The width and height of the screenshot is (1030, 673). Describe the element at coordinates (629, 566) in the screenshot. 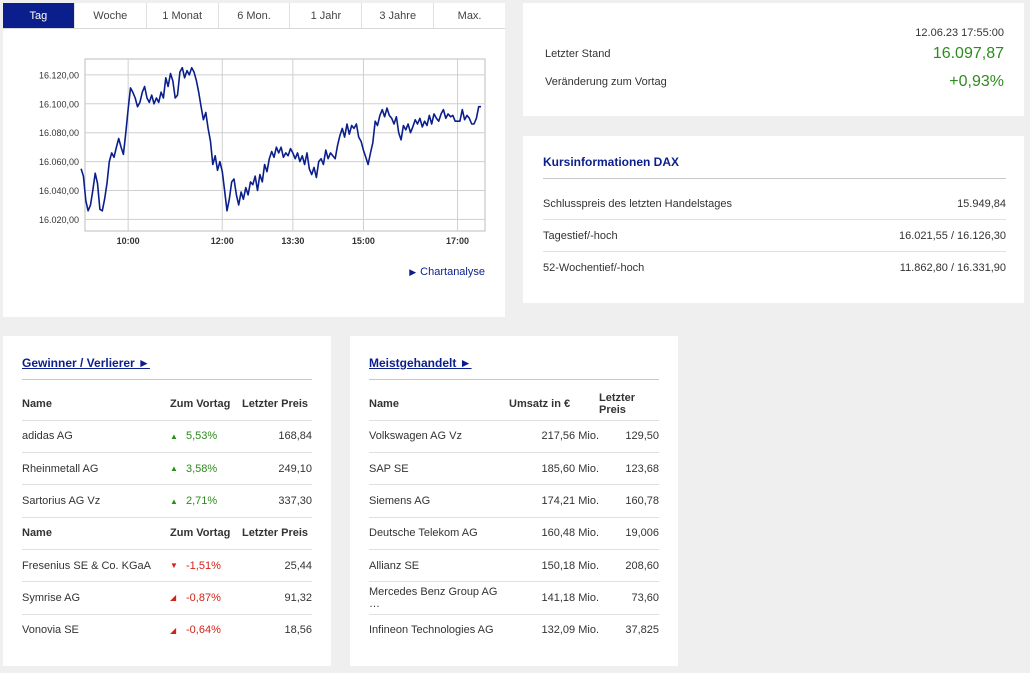

I see `last-price: 208,60` at that location.